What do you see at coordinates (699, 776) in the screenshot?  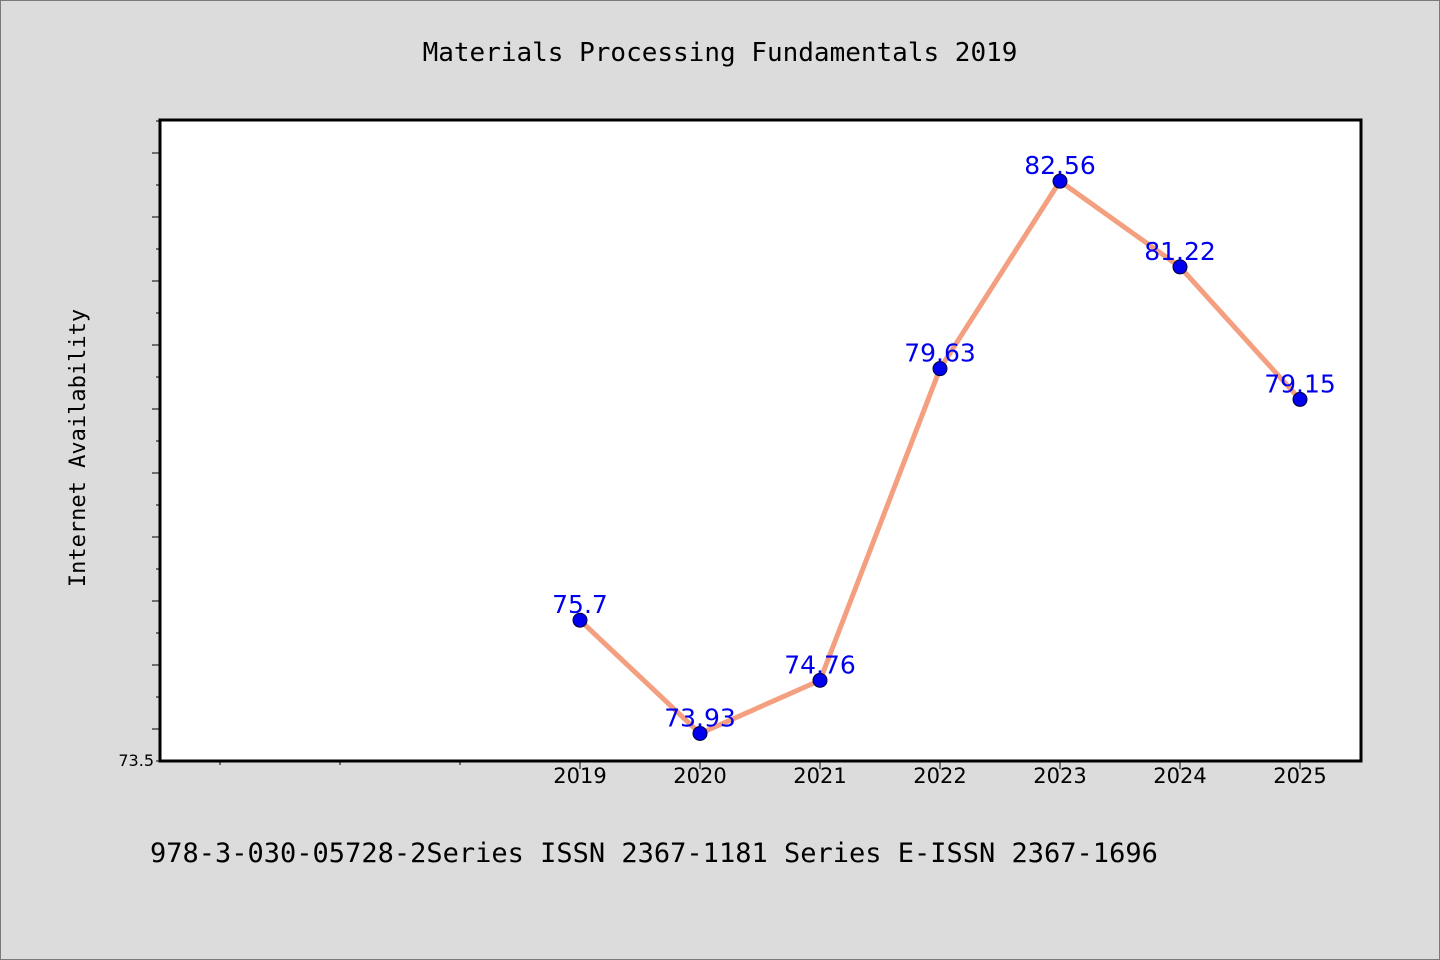 I see `x-tick-label: 2020` at bounding box center [699, 776].